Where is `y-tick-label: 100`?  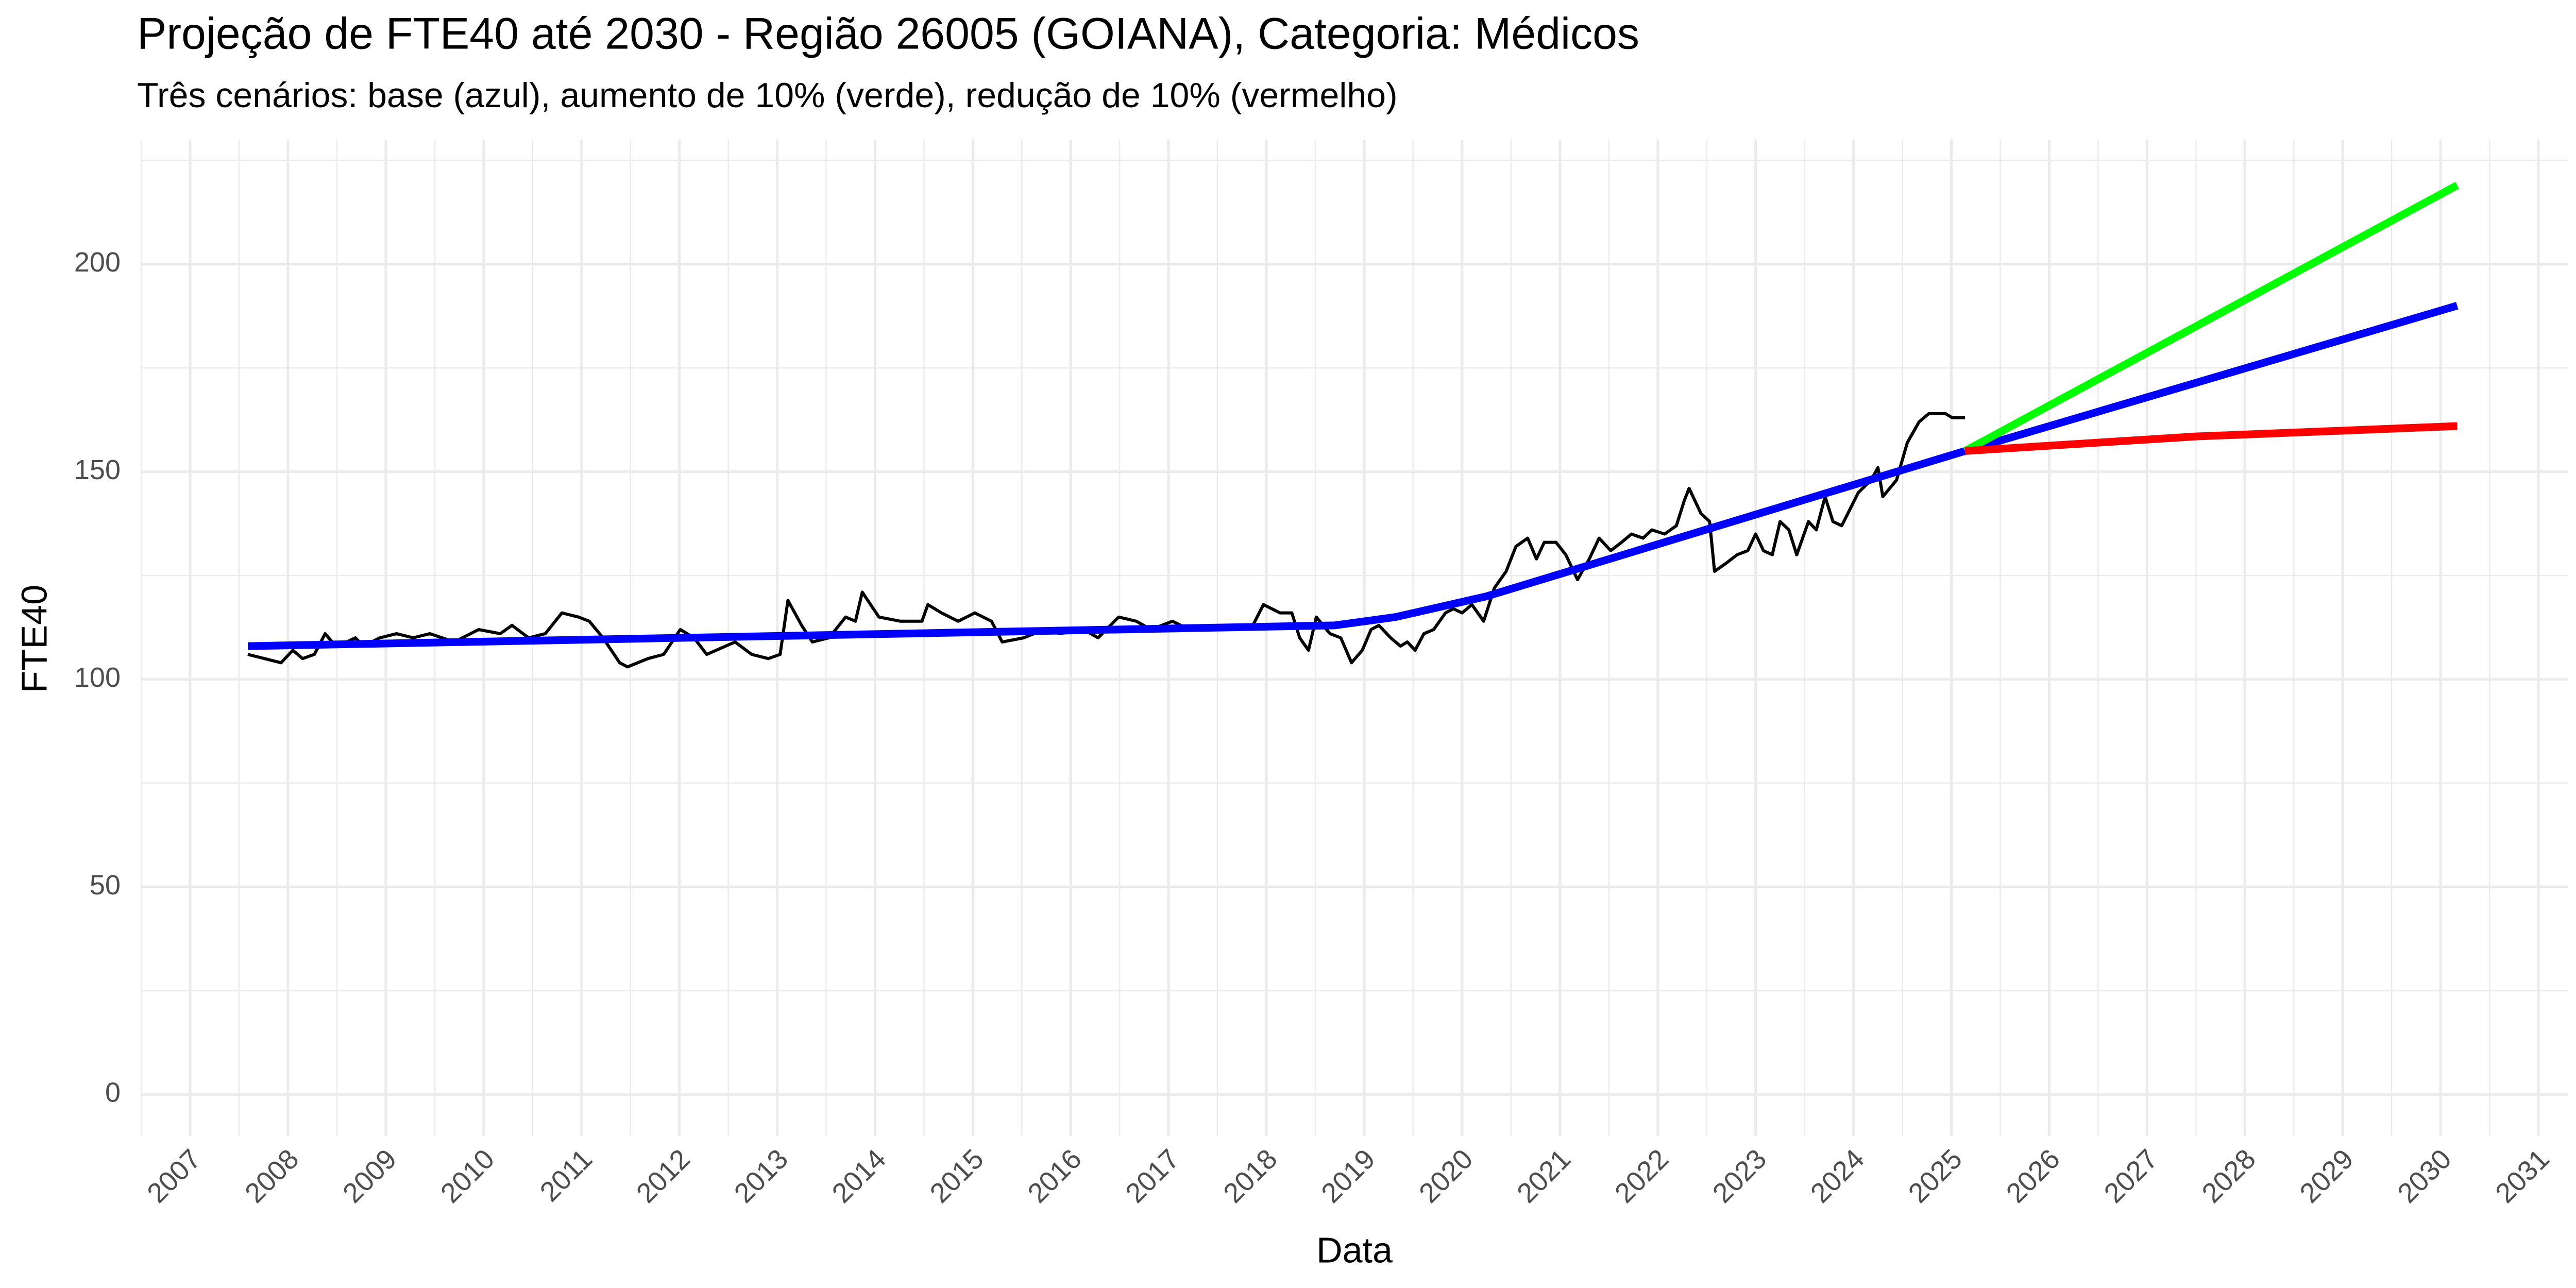
y-tick-label: 100 is located at coordinates (97, 677).